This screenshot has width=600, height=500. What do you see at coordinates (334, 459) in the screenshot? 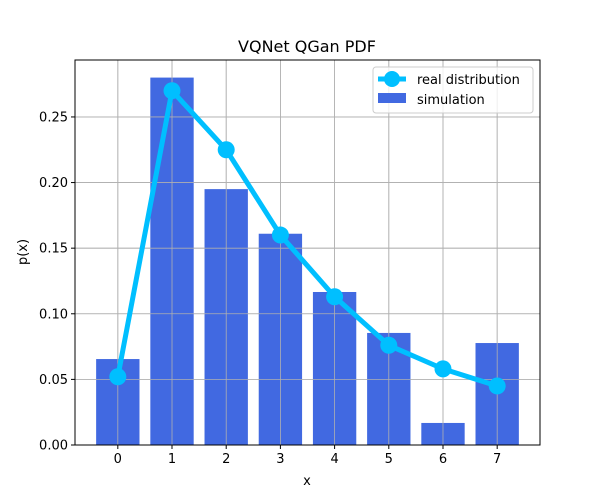
I see `x-tick-label: 4` at bounding box center [334, 459].